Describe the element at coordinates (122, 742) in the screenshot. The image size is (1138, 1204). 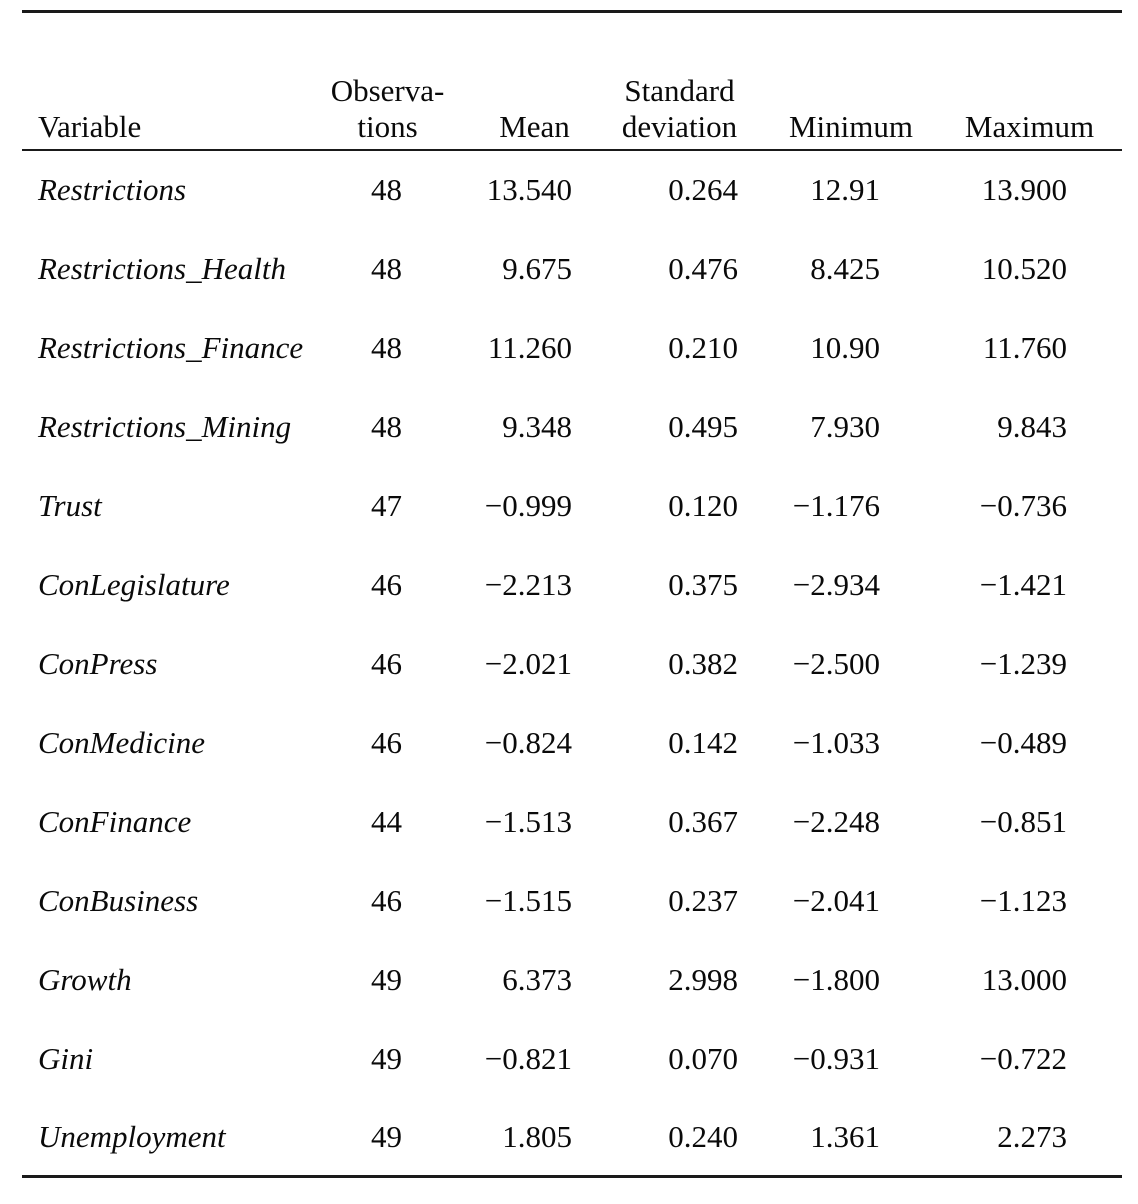
I see `cell-variable: ConMedicine` at that location.